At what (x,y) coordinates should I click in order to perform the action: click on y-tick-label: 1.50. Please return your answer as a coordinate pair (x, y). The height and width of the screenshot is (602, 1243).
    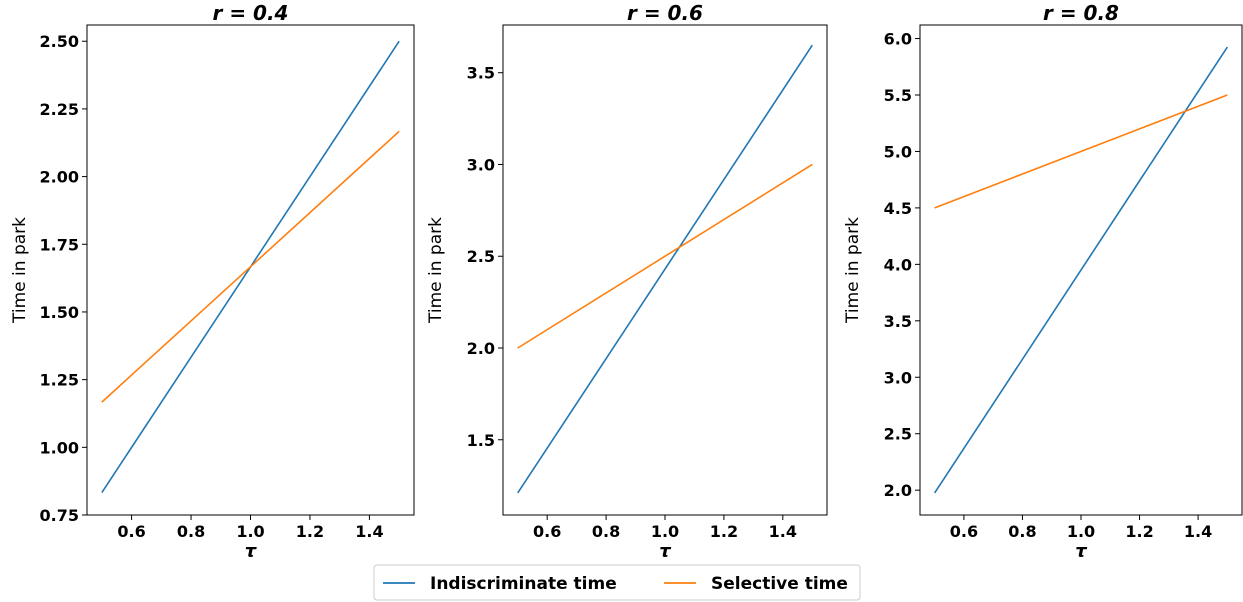
    Looking at the image, I should click on (59, 312).